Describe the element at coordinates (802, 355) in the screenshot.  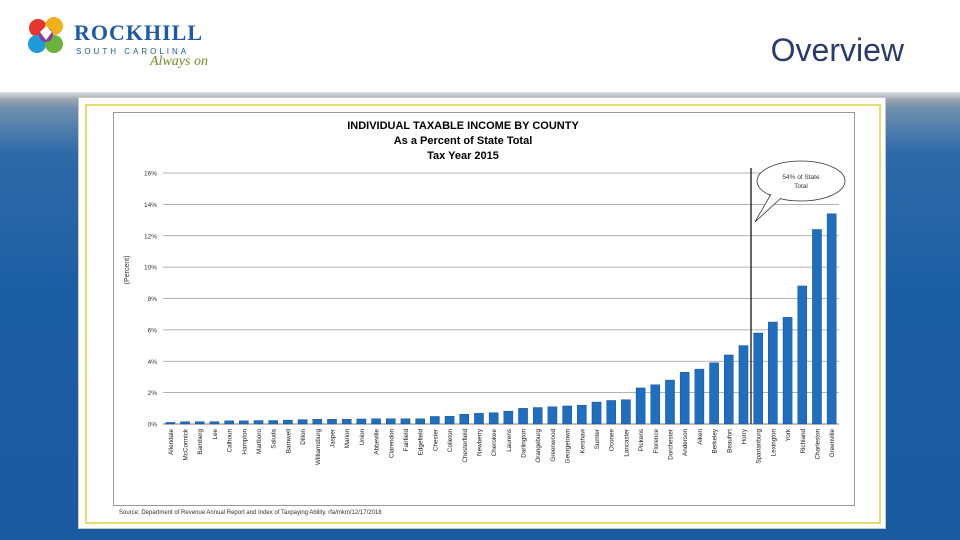
I see `bar-richland` at that location.